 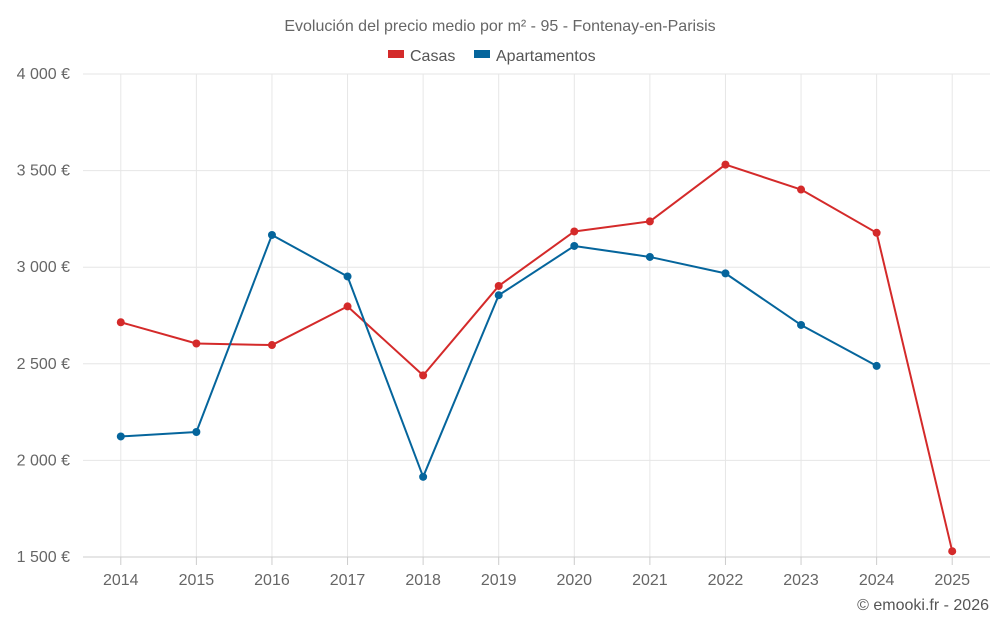 I want to click on legend-item-casas: Casas, so click(x=421, y=56).